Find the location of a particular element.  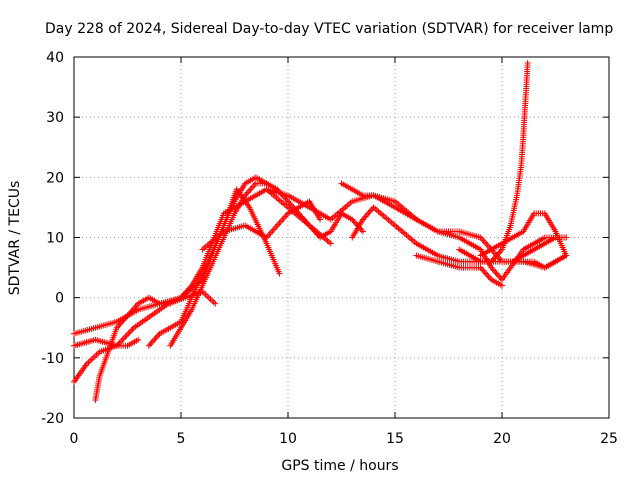

y-tick-labels: -20 -10 0 10 20 30 40 is located at coordinates (52, 238).